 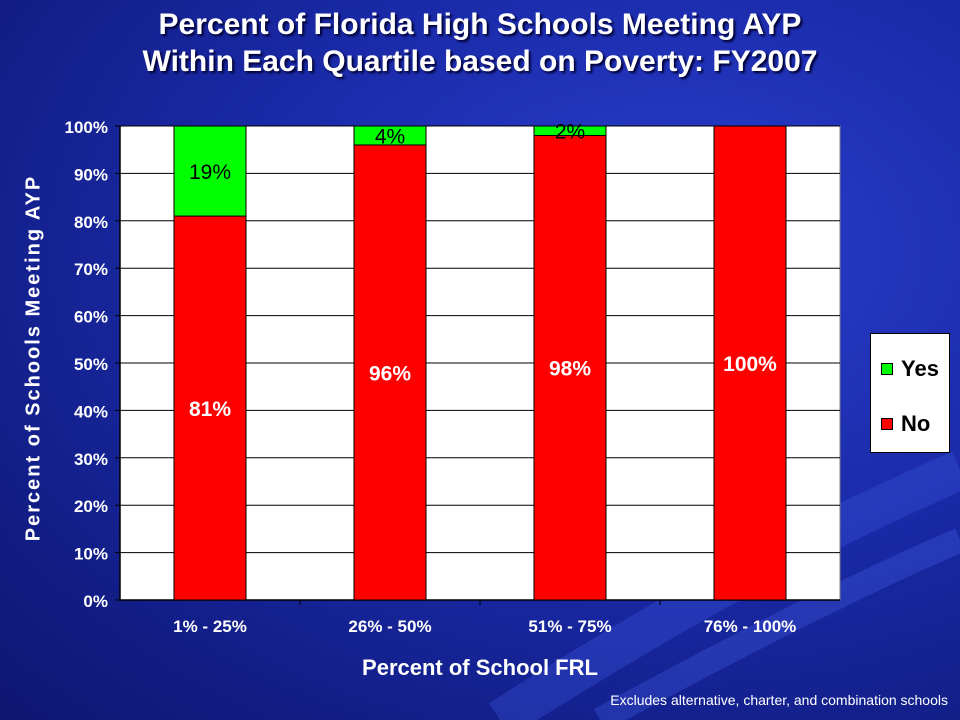 I want to click on legend-item-yes: Yes, so click(x=910, y=369).